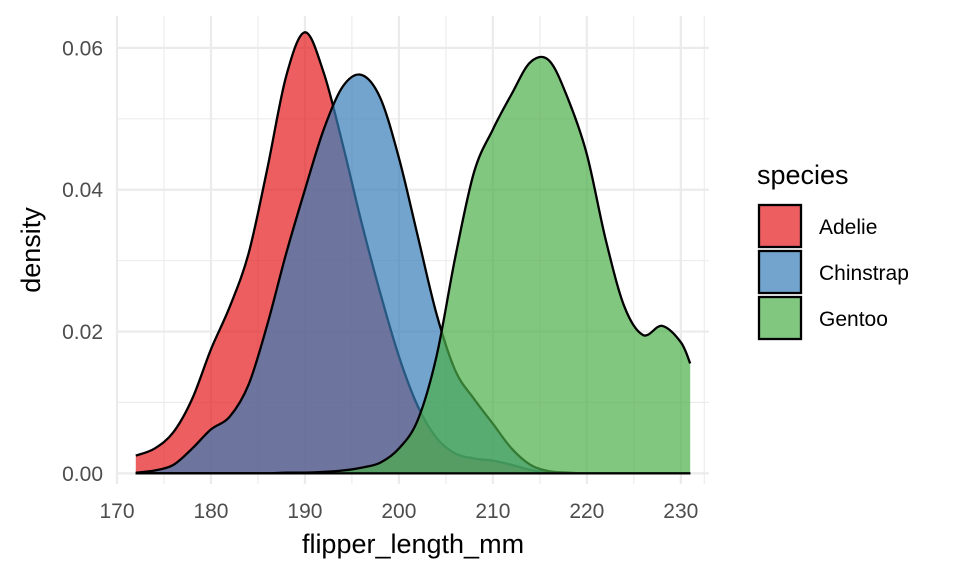 The height and width of the screenshot is (576, 960). I want to click on legend-label-gentoo: Gentoo, so click(853, 319).